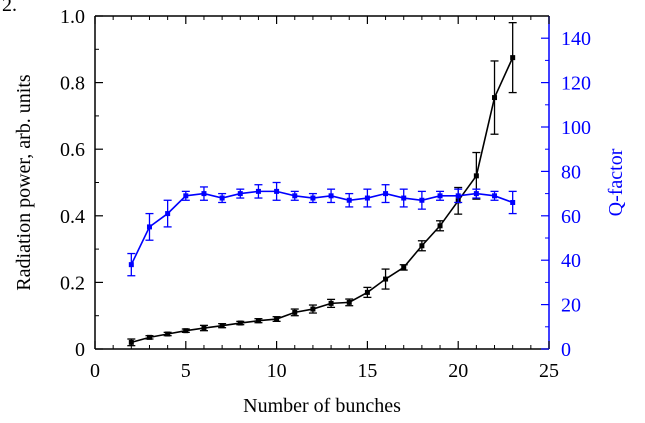 This screenshot has height=423, width=645. What do you see at coordinates (186, 371) in the screenshot?
I see `x-tick-label: 5` at bounding box center [186, 371].